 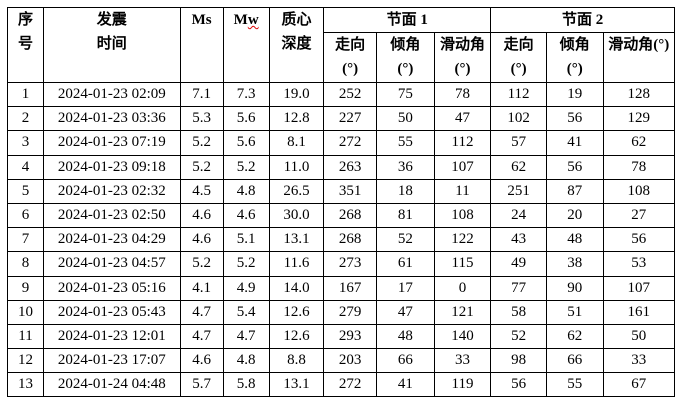 I want to click on cell-p1-strike: 227, so click(x=350, y=119).